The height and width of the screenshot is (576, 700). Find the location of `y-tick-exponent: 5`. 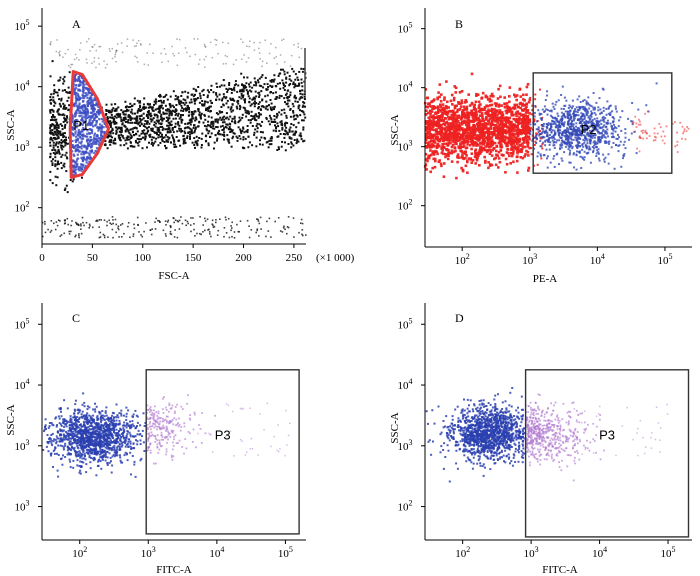

y-tick-exponent: 5 is located at coordinates (28, 22).